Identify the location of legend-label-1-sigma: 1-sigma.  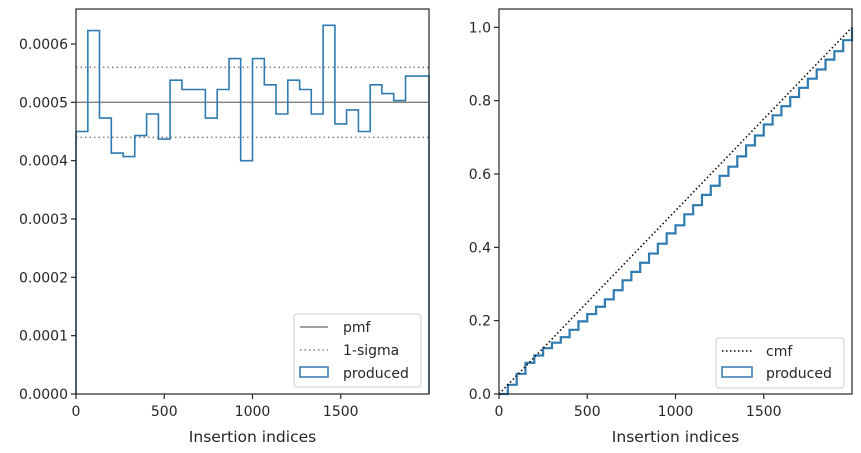
(371, 351).